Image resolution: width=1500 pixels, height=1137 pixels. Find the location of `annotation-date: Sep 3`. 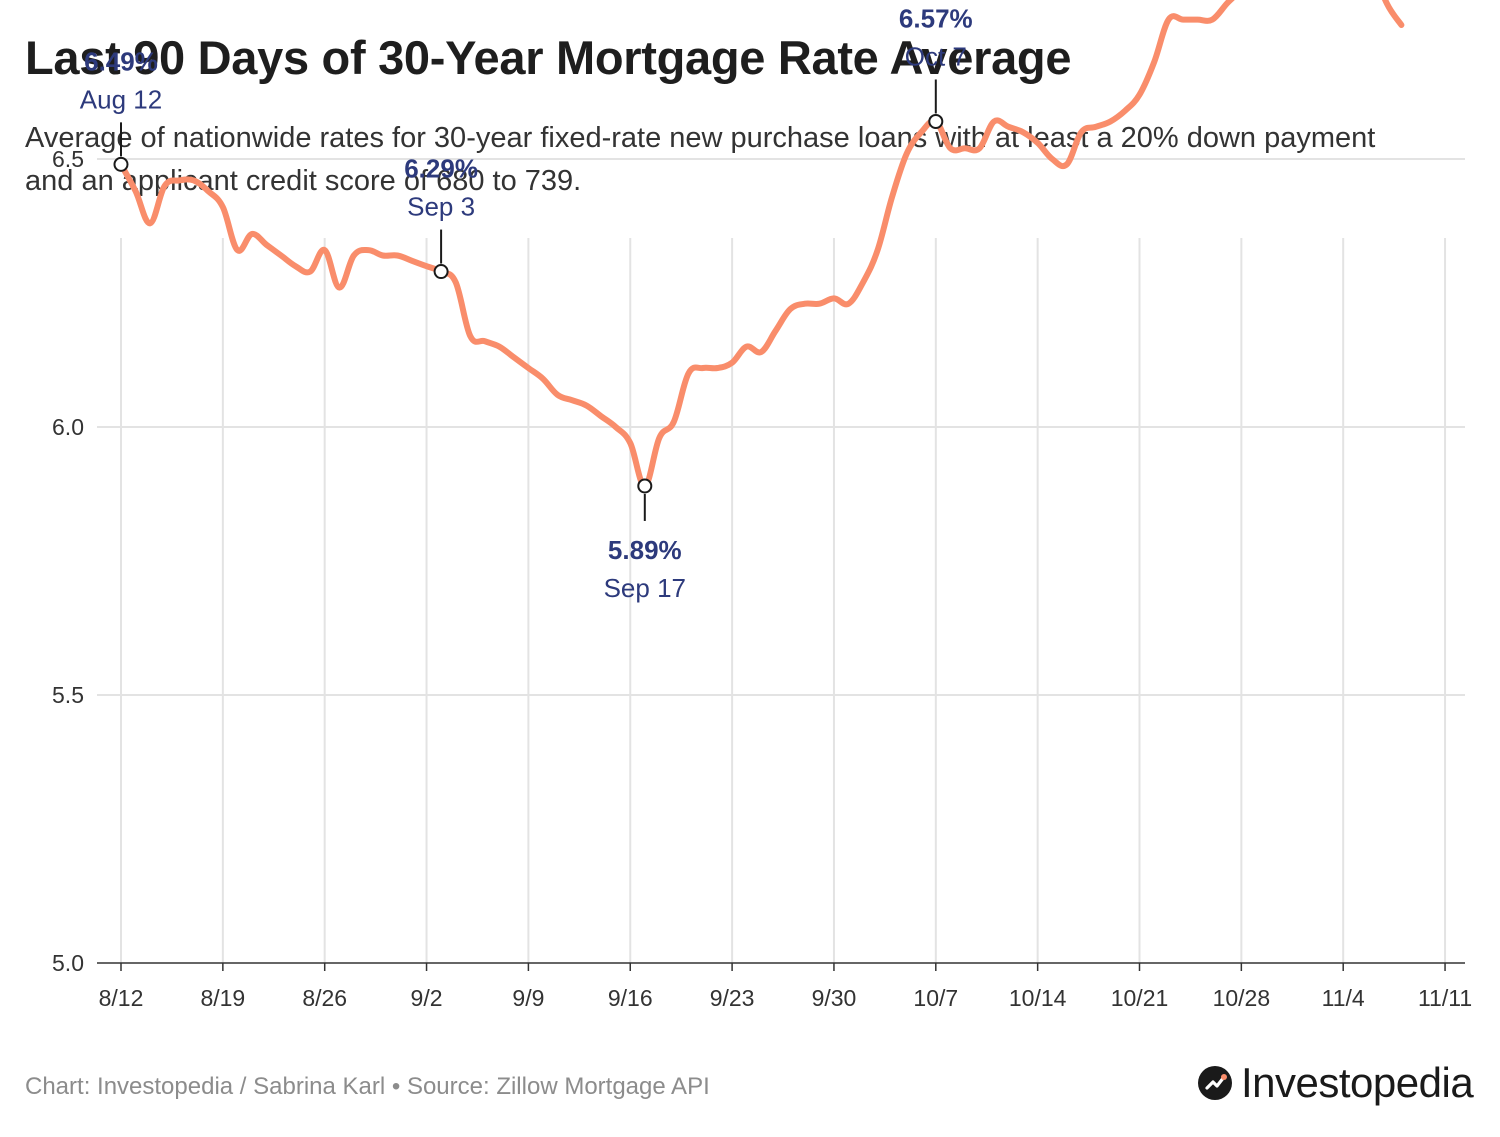

annotation-date: Sep 3 is located at coordinates (441, 207).